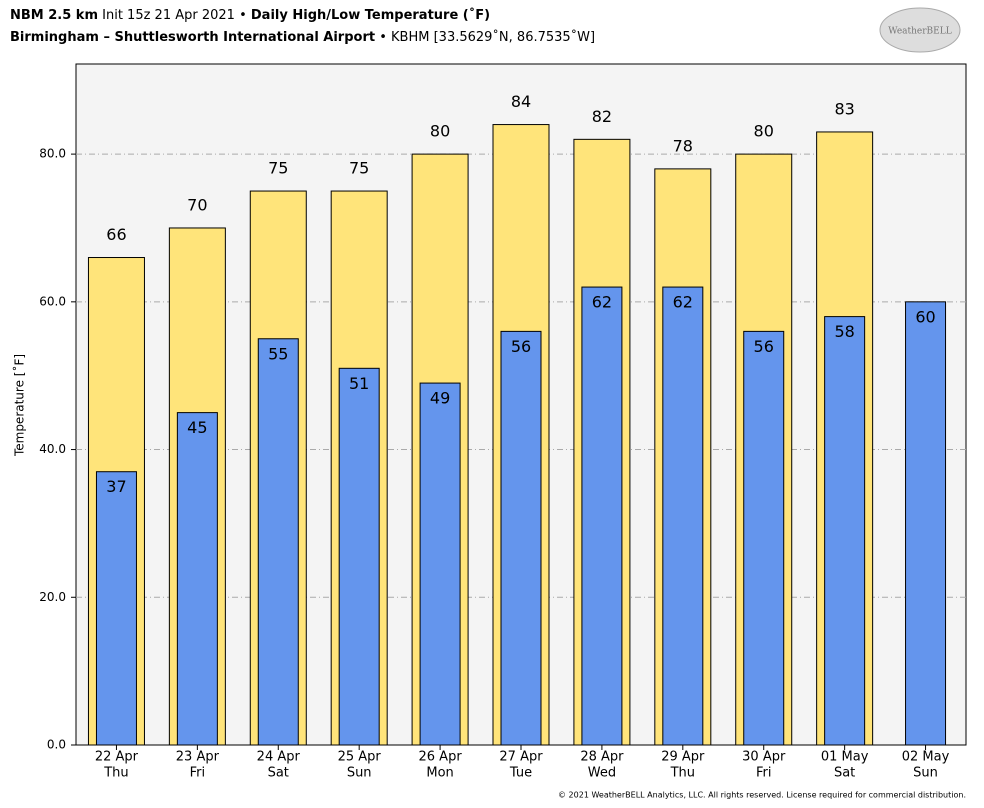 The image size is (984, 808). I want to click on logo: WeatherBELL, so click(919, 32).